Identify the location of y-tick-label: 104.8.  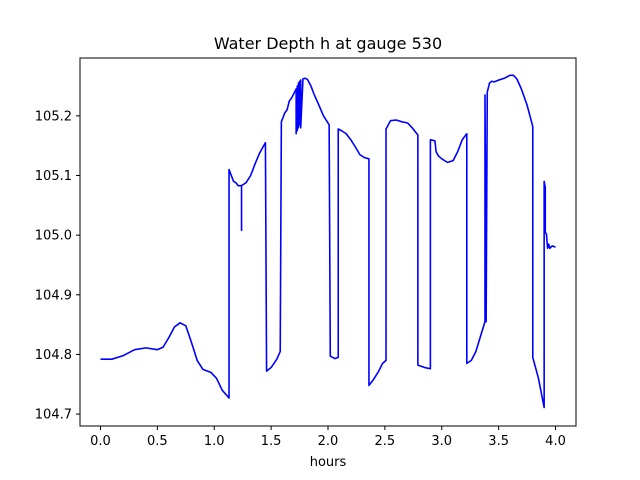
(53, 355).